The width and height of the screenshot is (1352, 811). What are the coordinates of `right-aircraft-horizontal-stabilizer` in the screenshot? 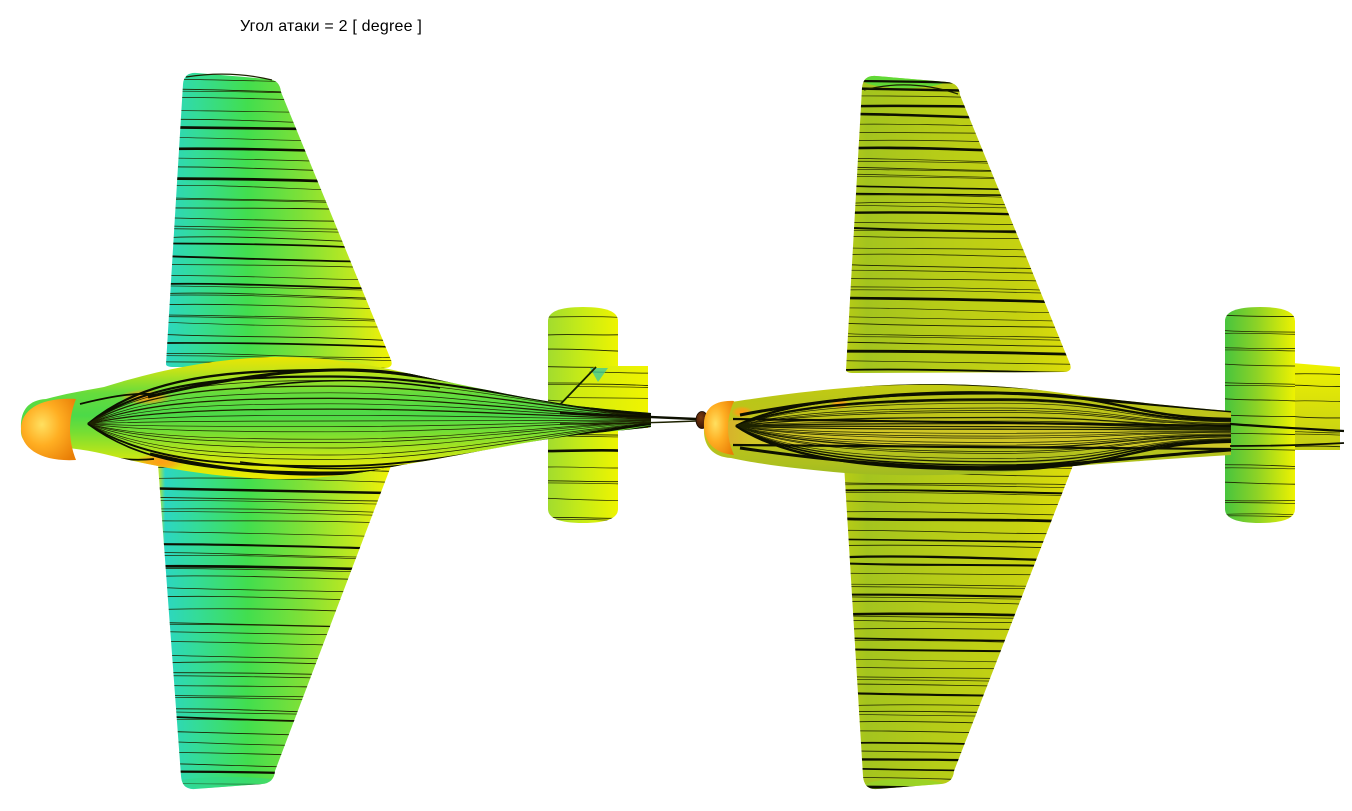 It's located at (1260, 415).